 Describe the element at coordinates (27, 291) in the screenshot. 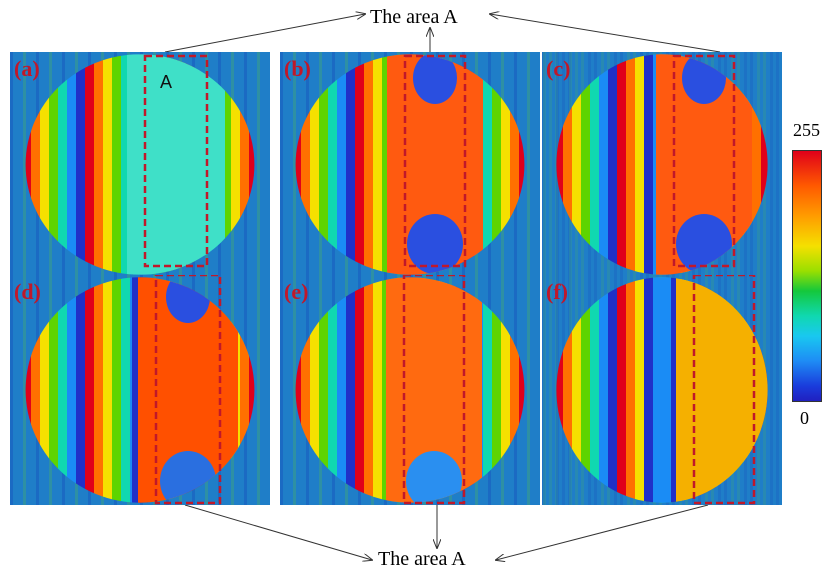

I see `panel-label: (d)` at that location.